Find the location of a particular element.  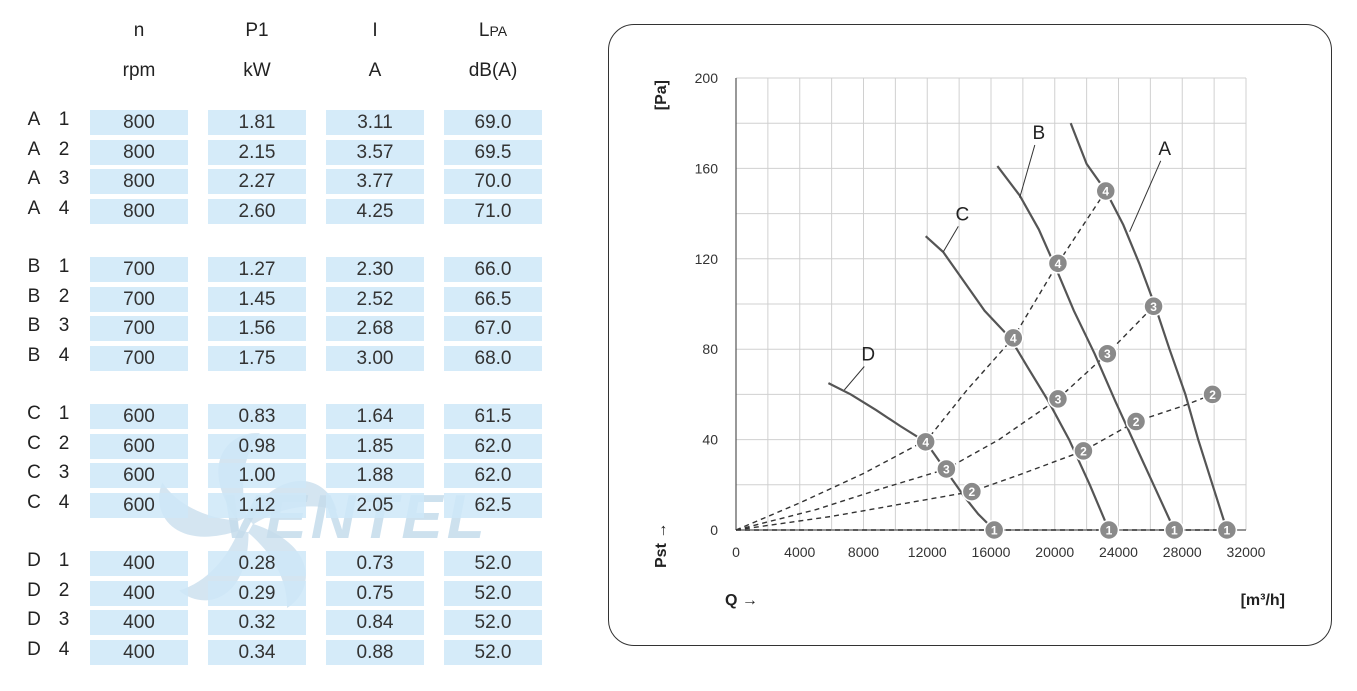

table-cell-p1: 2.15 is located at coordinates (257, 152).